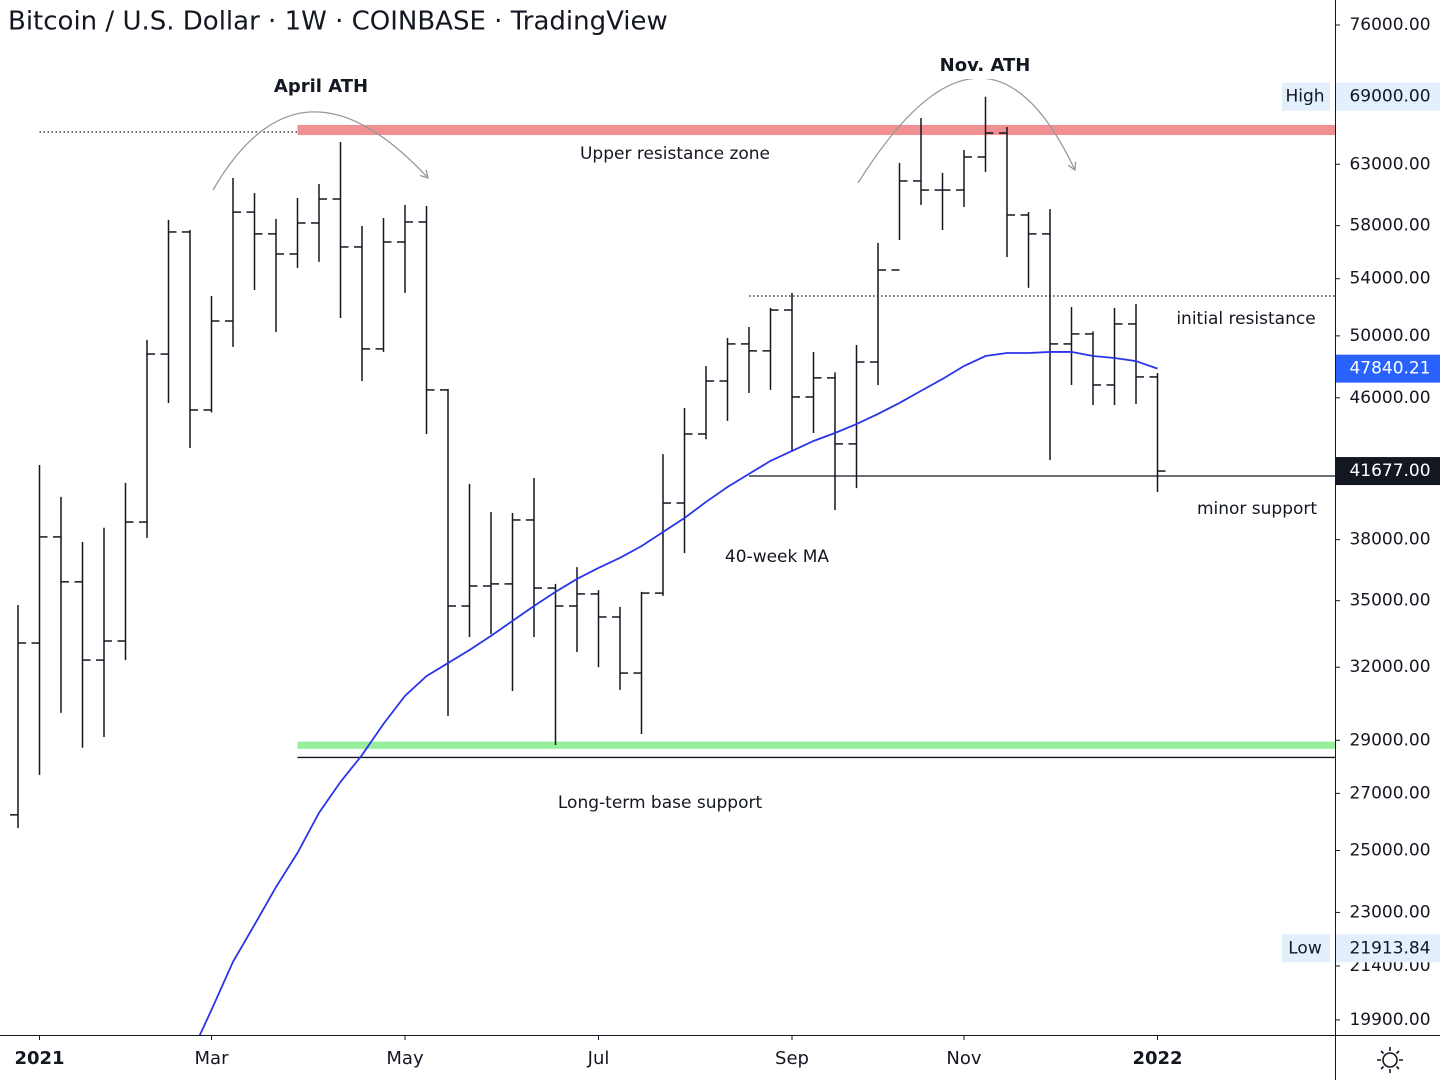 The width and height of the screenshot is (1440, 1080). Describe the element at coordinates (1389, 601) in the screenshot. I see `y-tick-label: 35000.00` at that location.